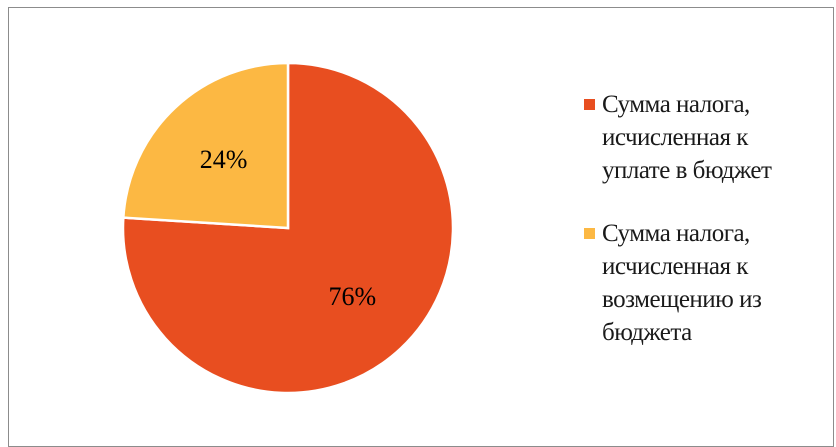  What do you see at coordinates (589, 233) in the screenshot?
I see `legend-swatch-refund` at bounding box center [589, 233].